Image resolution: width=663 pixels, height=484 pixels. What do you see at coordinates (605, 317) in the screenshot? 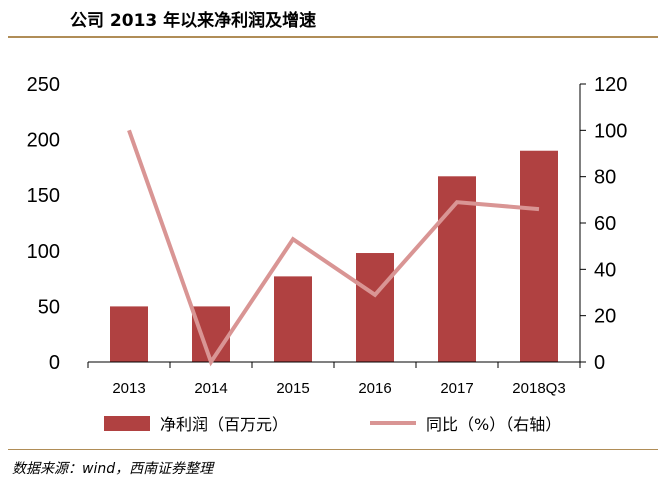
I see `right-tick-label: 20` at bounding box center [605, 317].